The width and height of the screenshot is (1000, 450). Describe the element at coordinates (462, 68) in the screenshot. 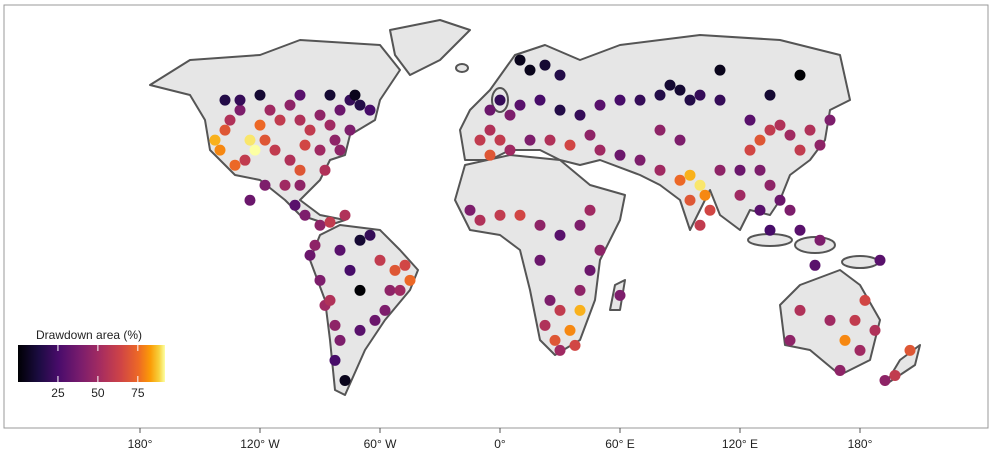

I see `island` at that location.